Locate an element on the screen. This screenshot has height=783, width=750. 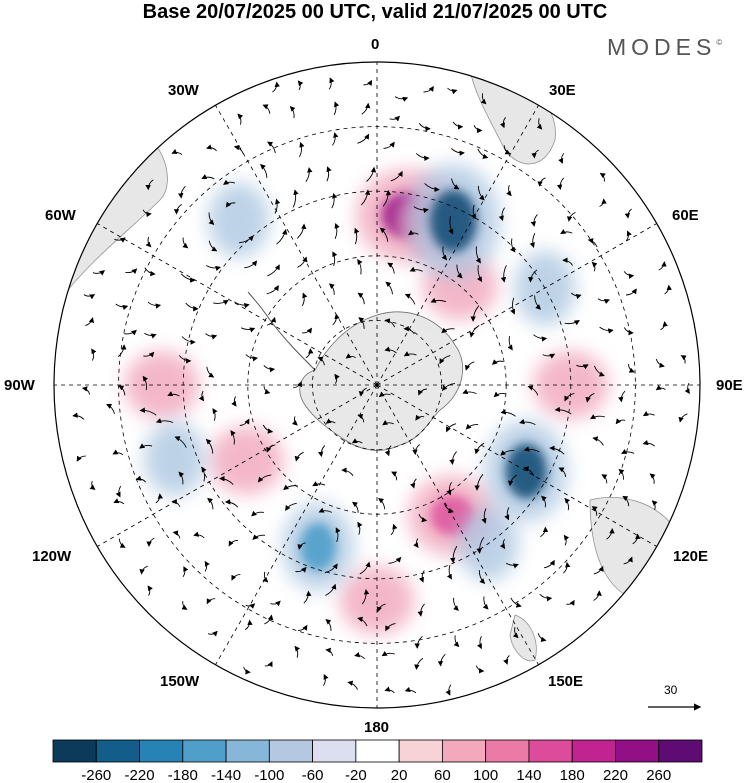
lon-label-60w: 60W is located at coordinates (60, 215).